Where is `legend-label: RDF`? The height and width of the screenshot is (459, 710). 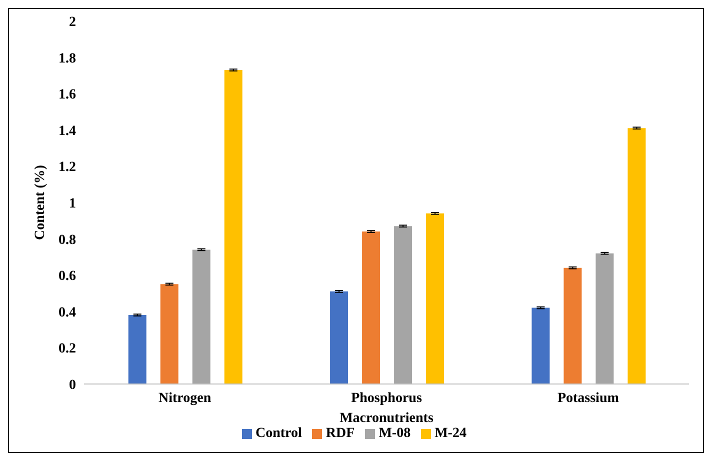 legend-label: RDF is located at coordinates (340, 433).